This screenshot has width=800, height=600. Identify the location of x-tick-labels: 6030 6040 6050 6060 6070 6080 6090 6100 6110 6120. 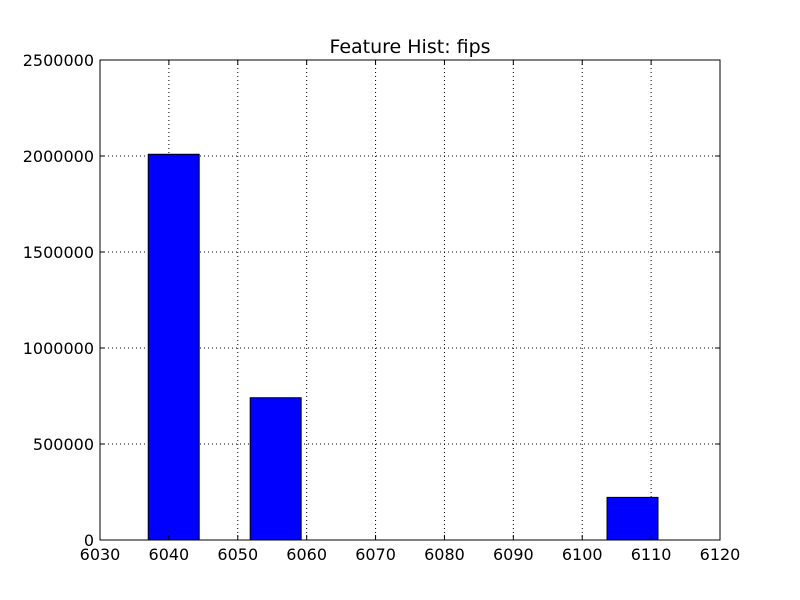
(410, 554).